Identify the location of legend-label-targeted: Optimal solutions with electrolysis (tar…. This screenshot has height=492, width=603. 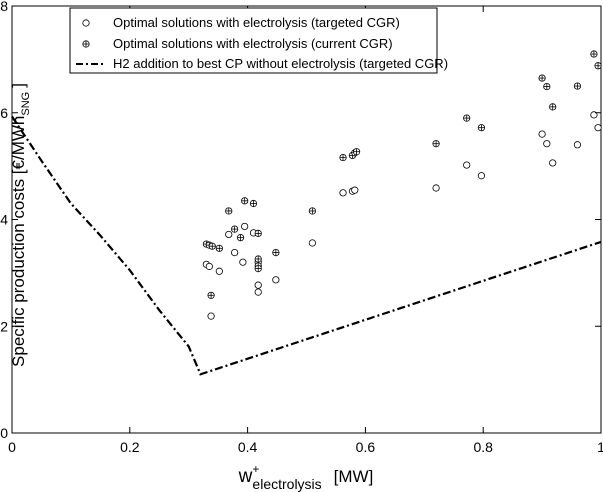
(256, 22).